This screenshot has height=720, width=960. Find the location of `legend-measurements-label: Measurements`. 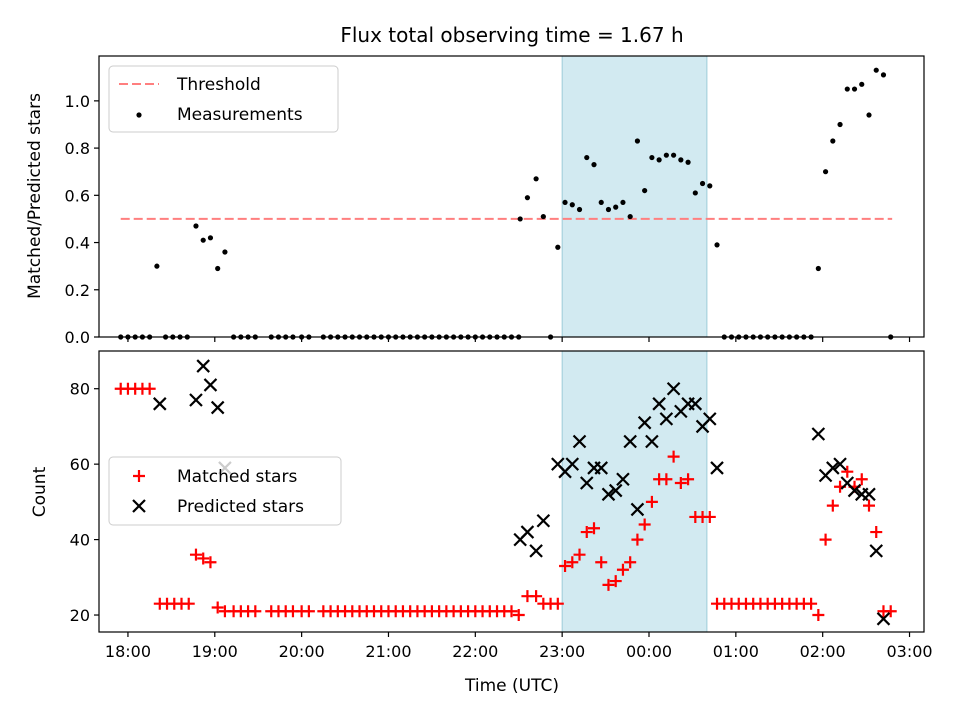

legend-measurements-label: Measurements is located at coordinates (240, 115).